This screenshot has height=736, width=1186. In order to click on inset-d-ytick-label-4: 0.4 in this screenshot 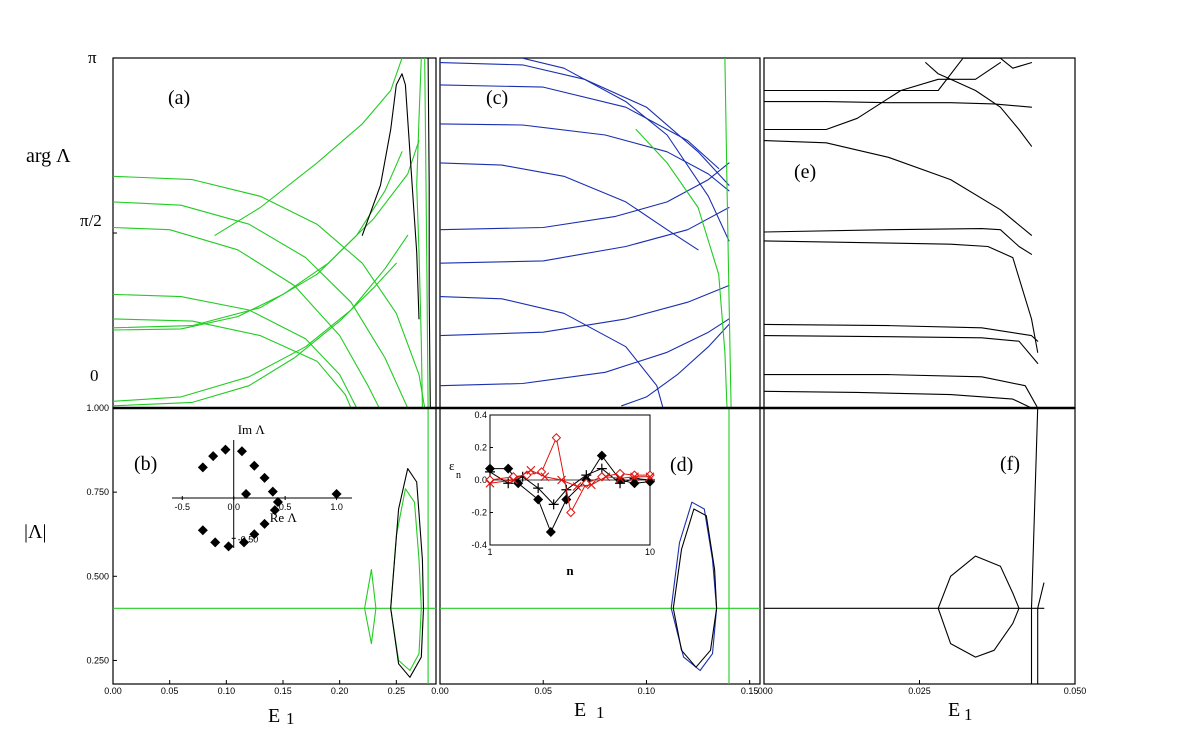, I will do `click(480, 415)`.